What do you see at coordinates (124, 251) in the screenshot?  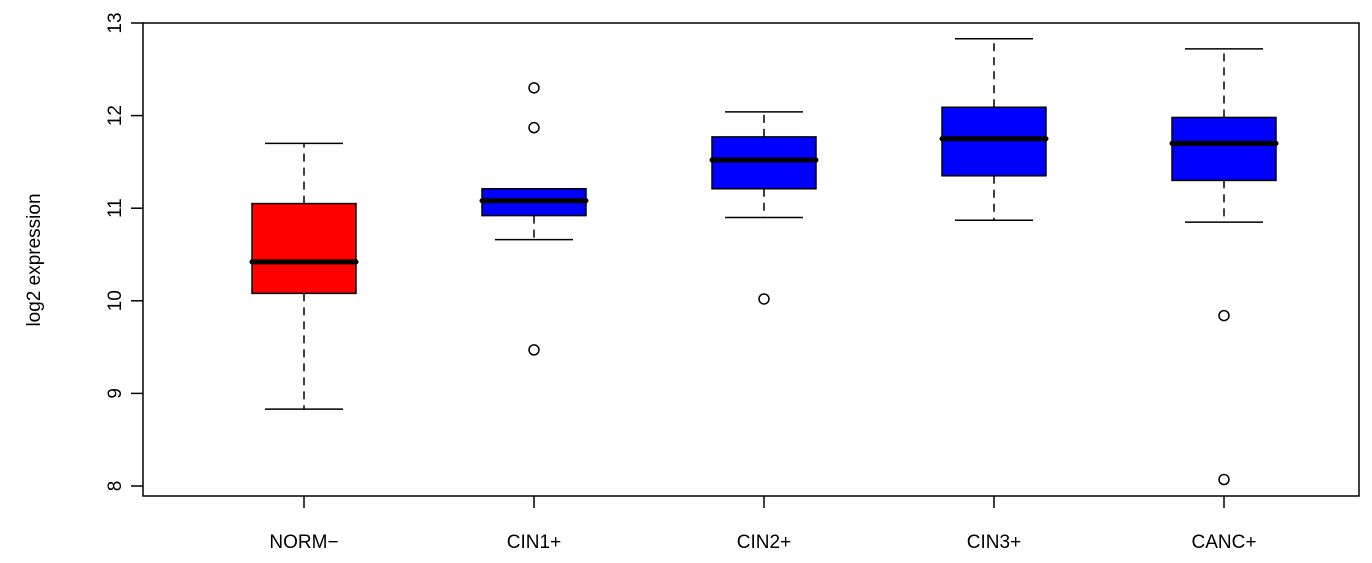 I see `y-axis: 8 9 10 11 12 13` at bounding box center [124, 251].